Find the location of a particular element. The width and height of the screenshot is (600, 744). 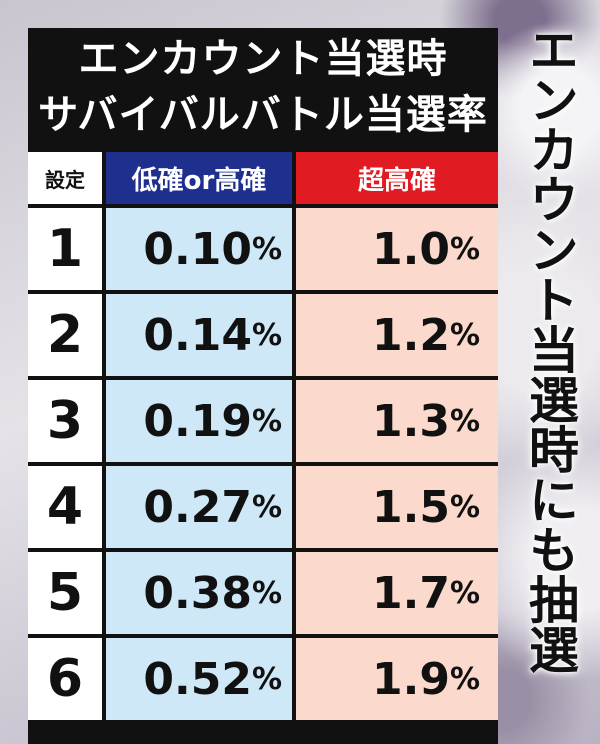

value: 1.3 is located at coordinates (410, 421).